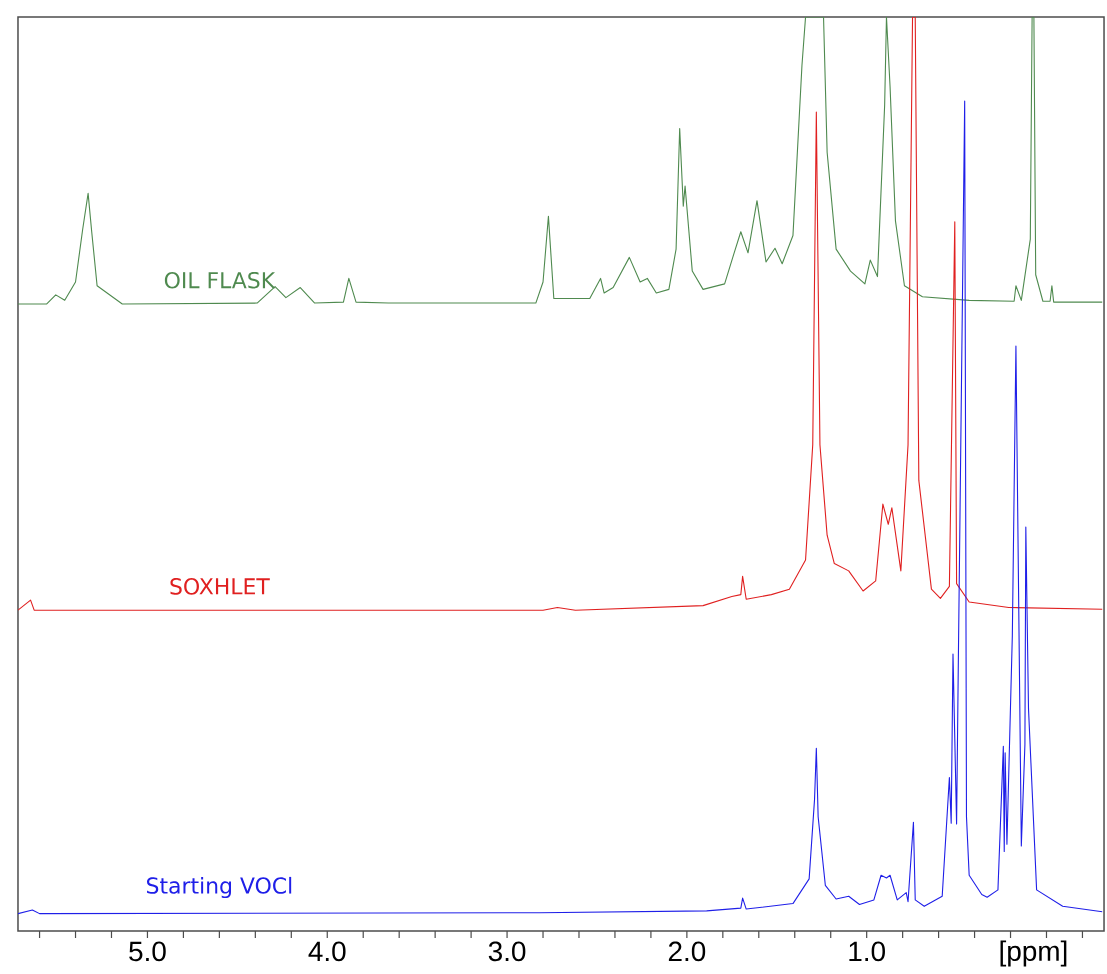 This screenshot has width=1107, height=974. I want to click on series-label: SOXHLET, so click(220, 586).